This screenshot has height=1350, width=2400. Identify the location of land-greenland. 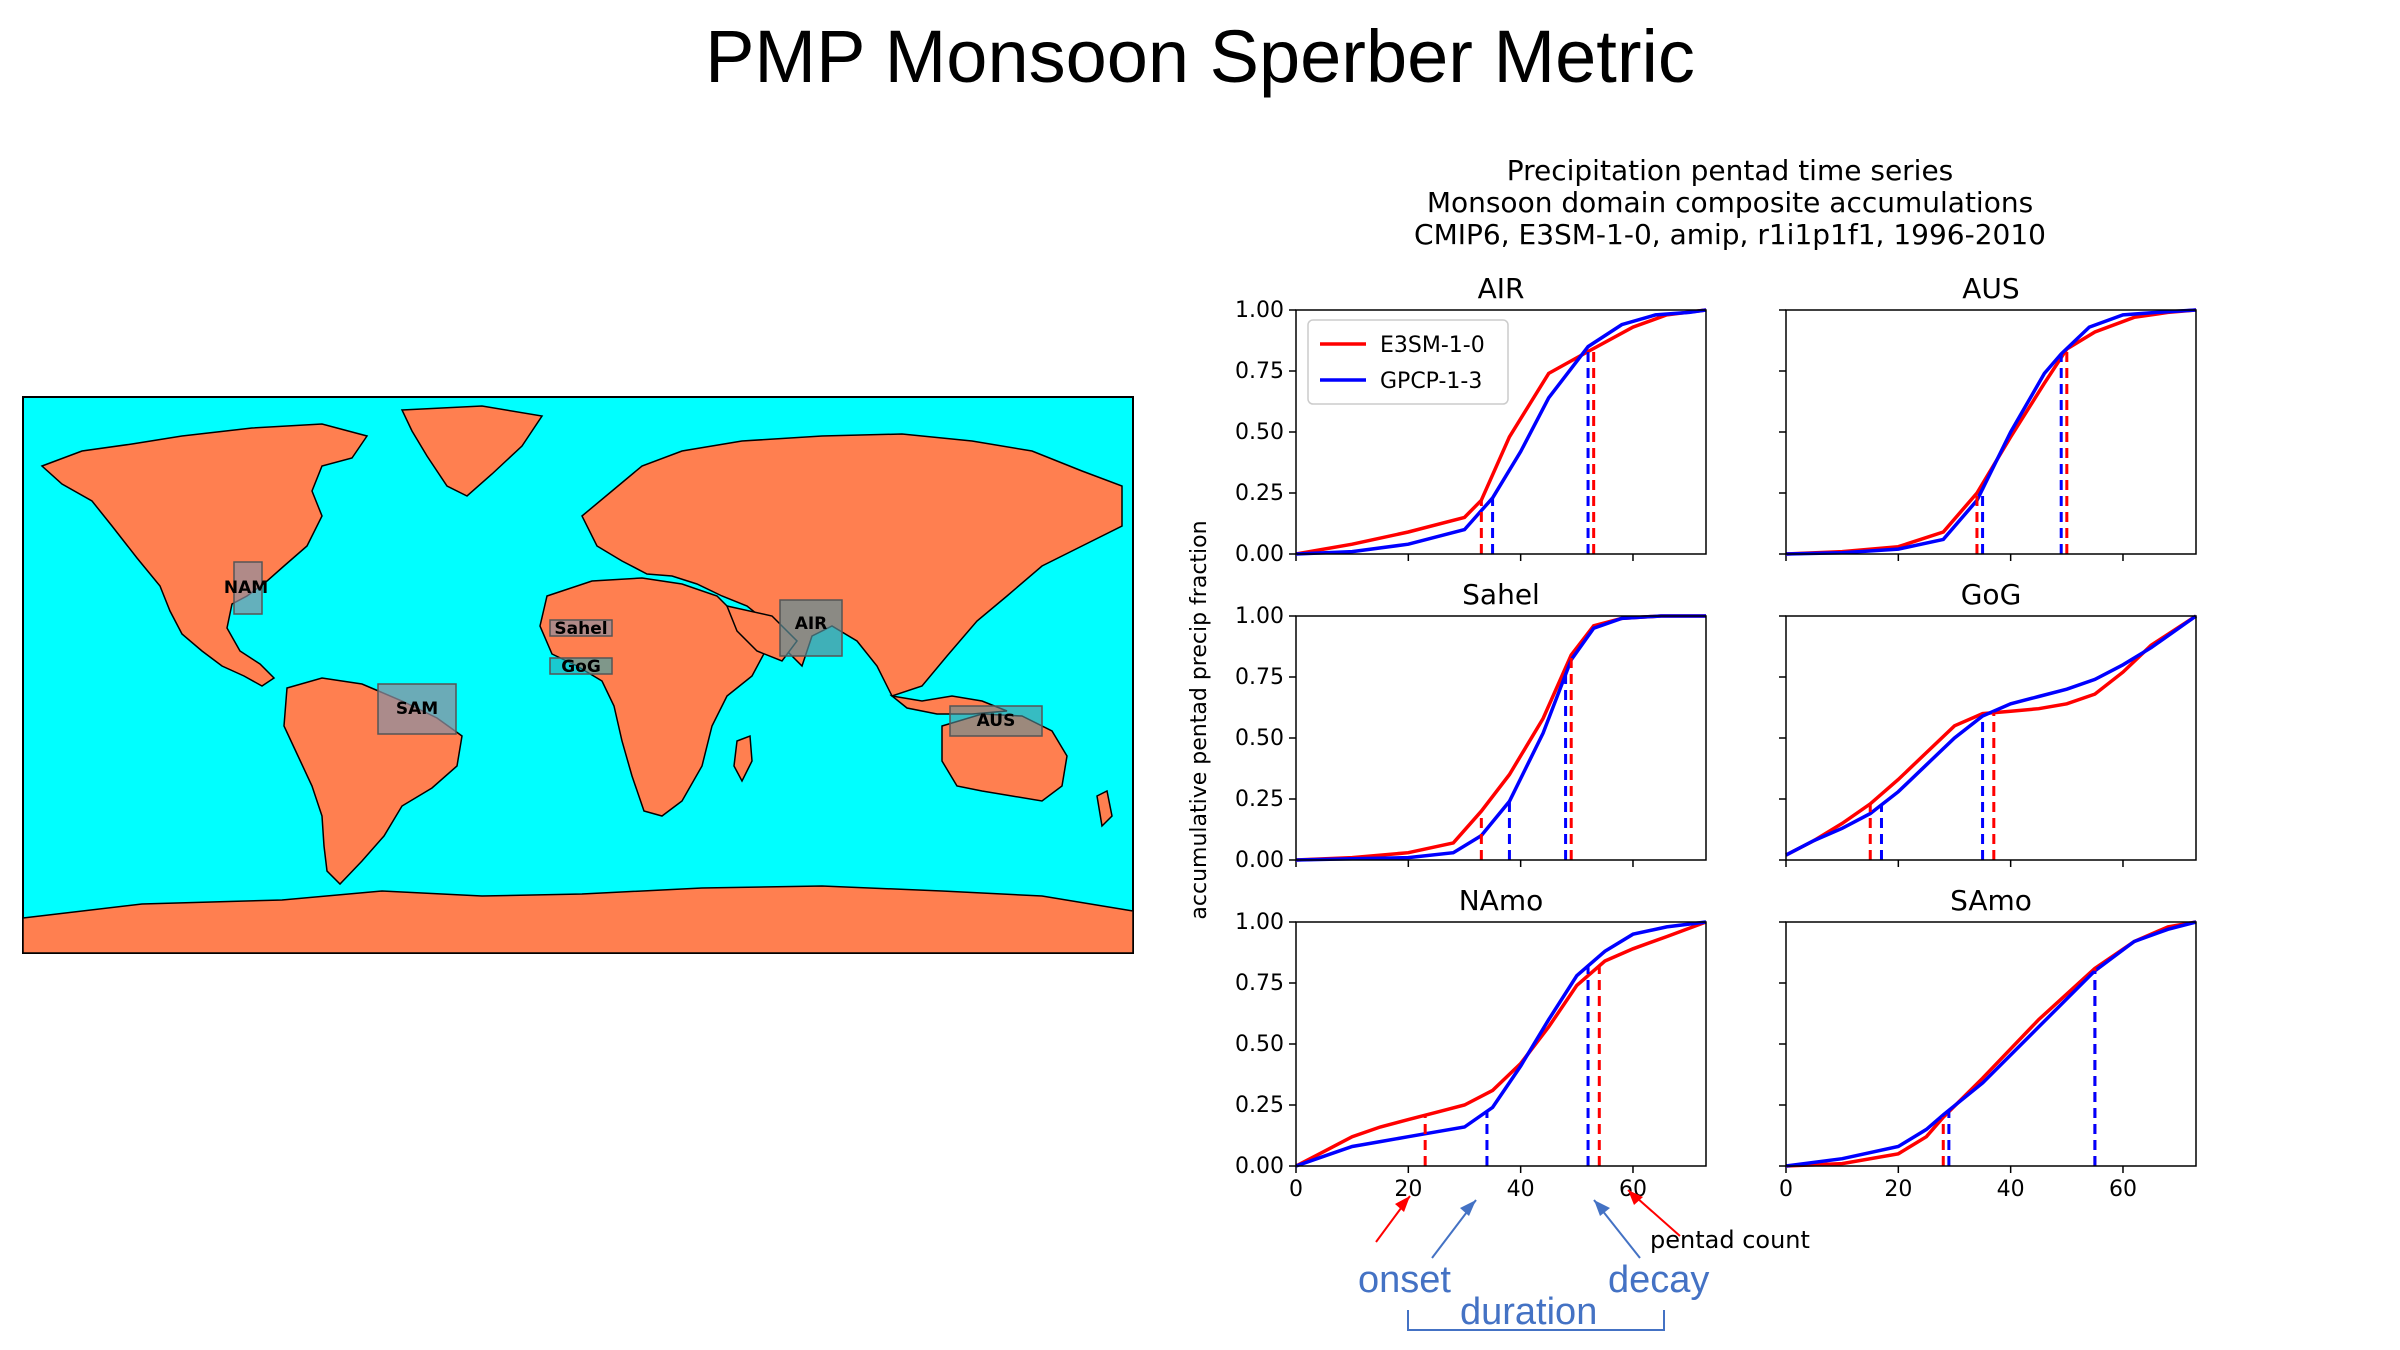
(472, 451).